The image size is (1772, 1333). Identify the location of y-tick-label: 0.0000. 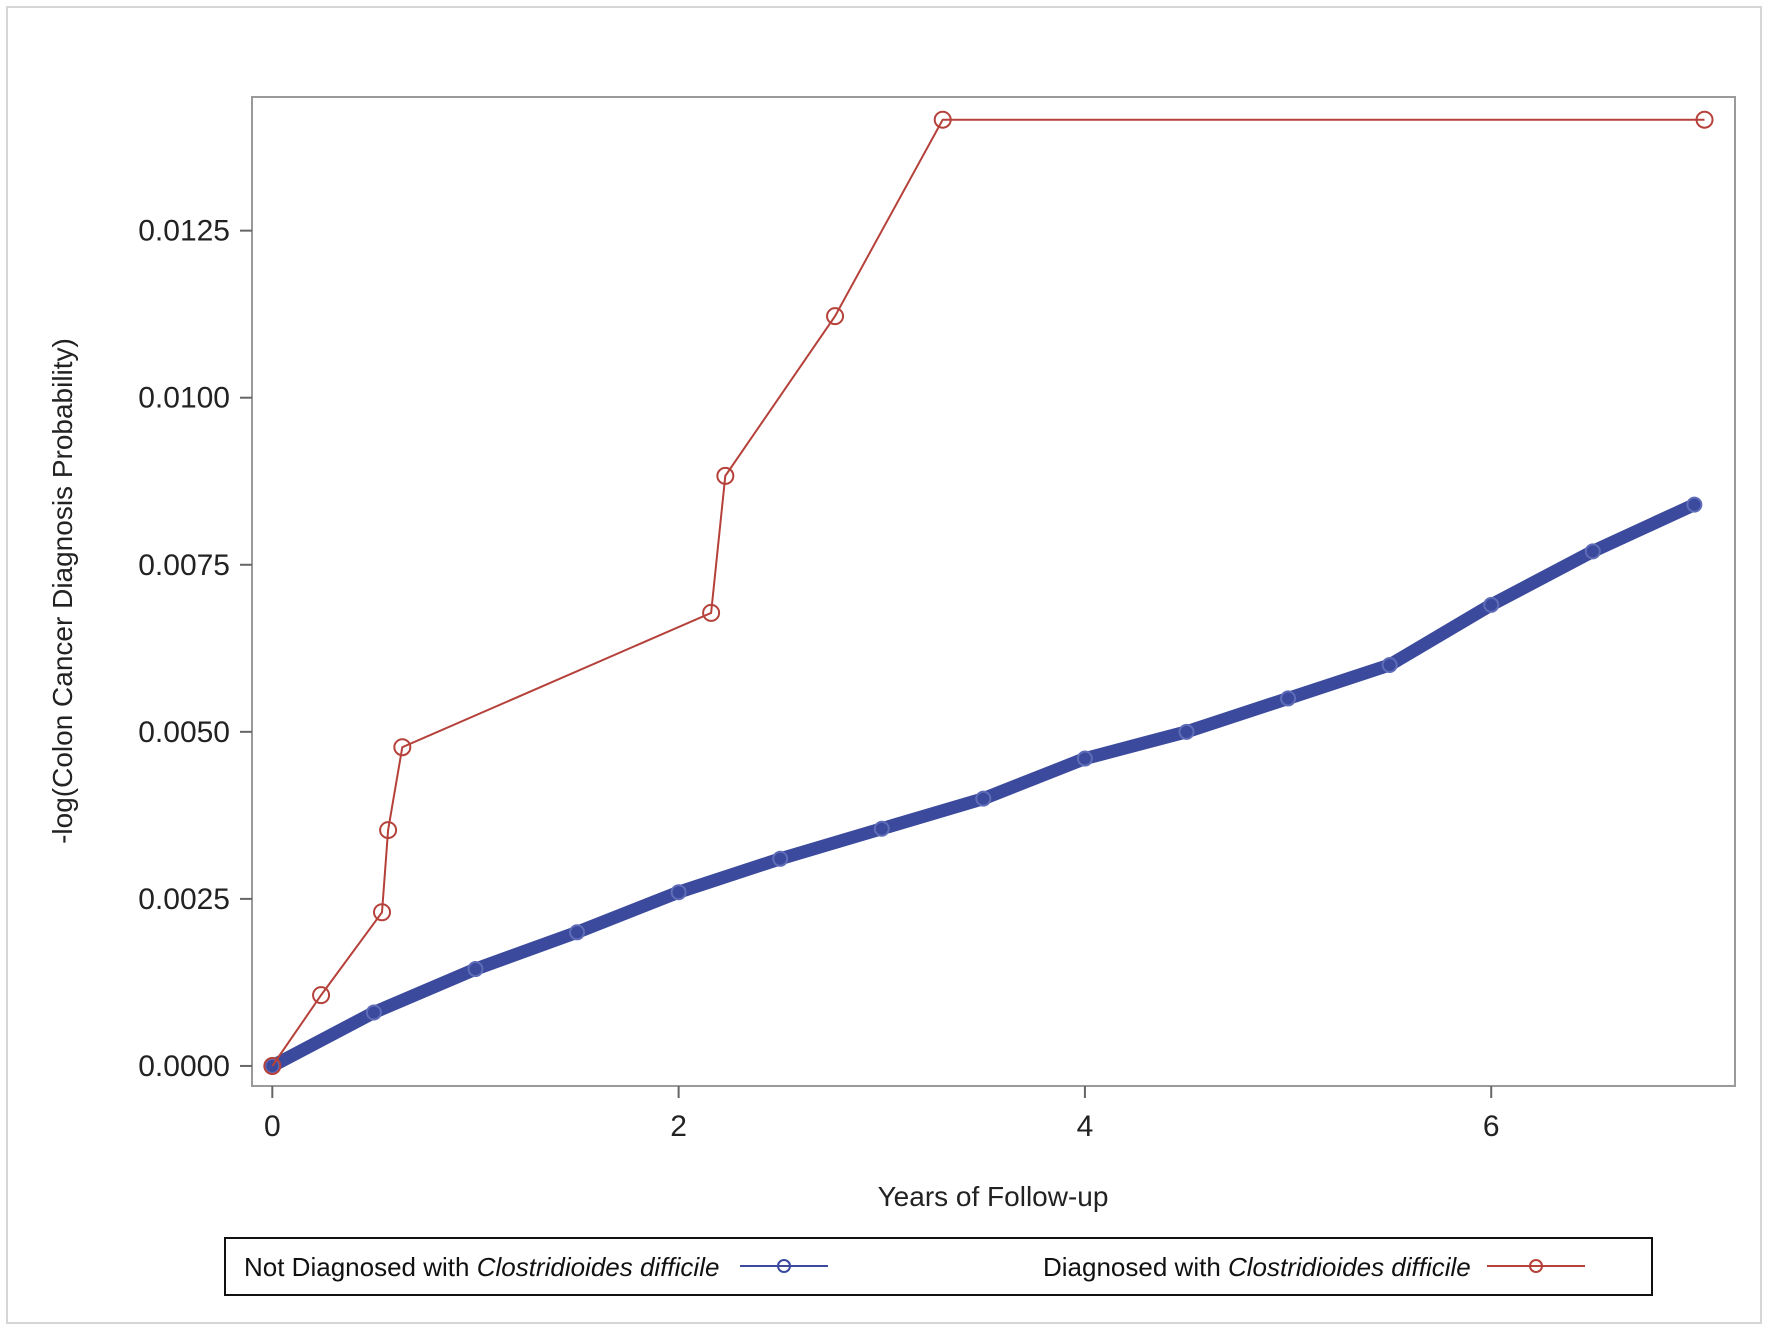
(184, 1066).